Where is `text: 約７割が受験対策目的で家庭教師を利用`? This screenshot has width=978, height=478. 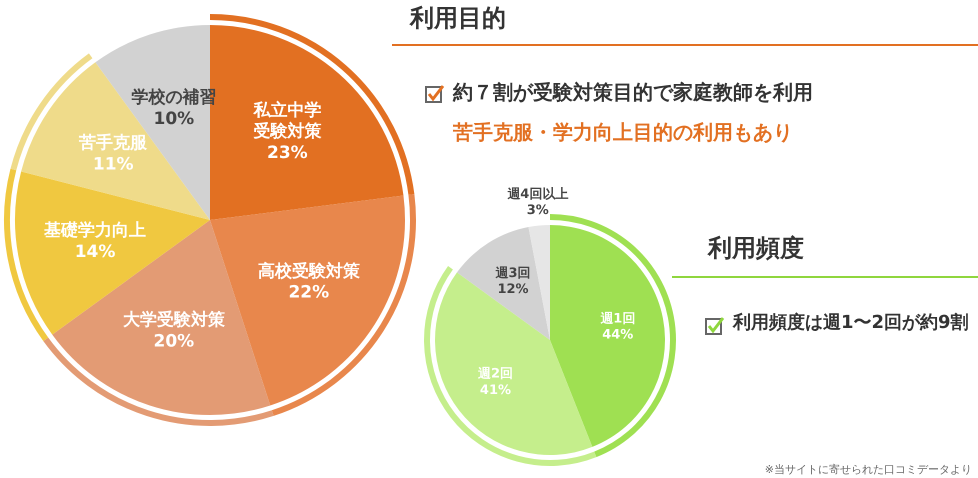 text: 約７割が受験対策目的で家庭教師を利用 is located at coordinates (633, 92).